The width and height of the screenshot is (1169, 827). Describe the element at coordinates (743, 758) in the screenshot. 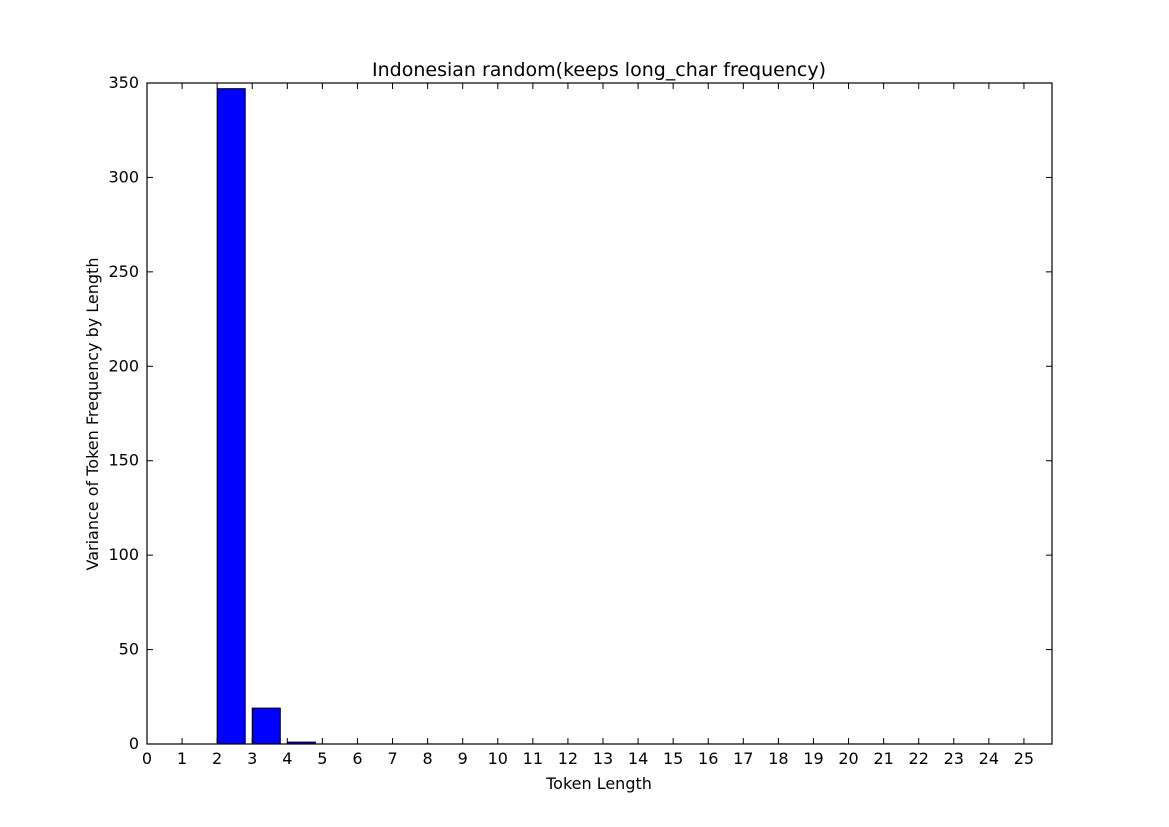

I see `x-tick-label: 17` at that location.